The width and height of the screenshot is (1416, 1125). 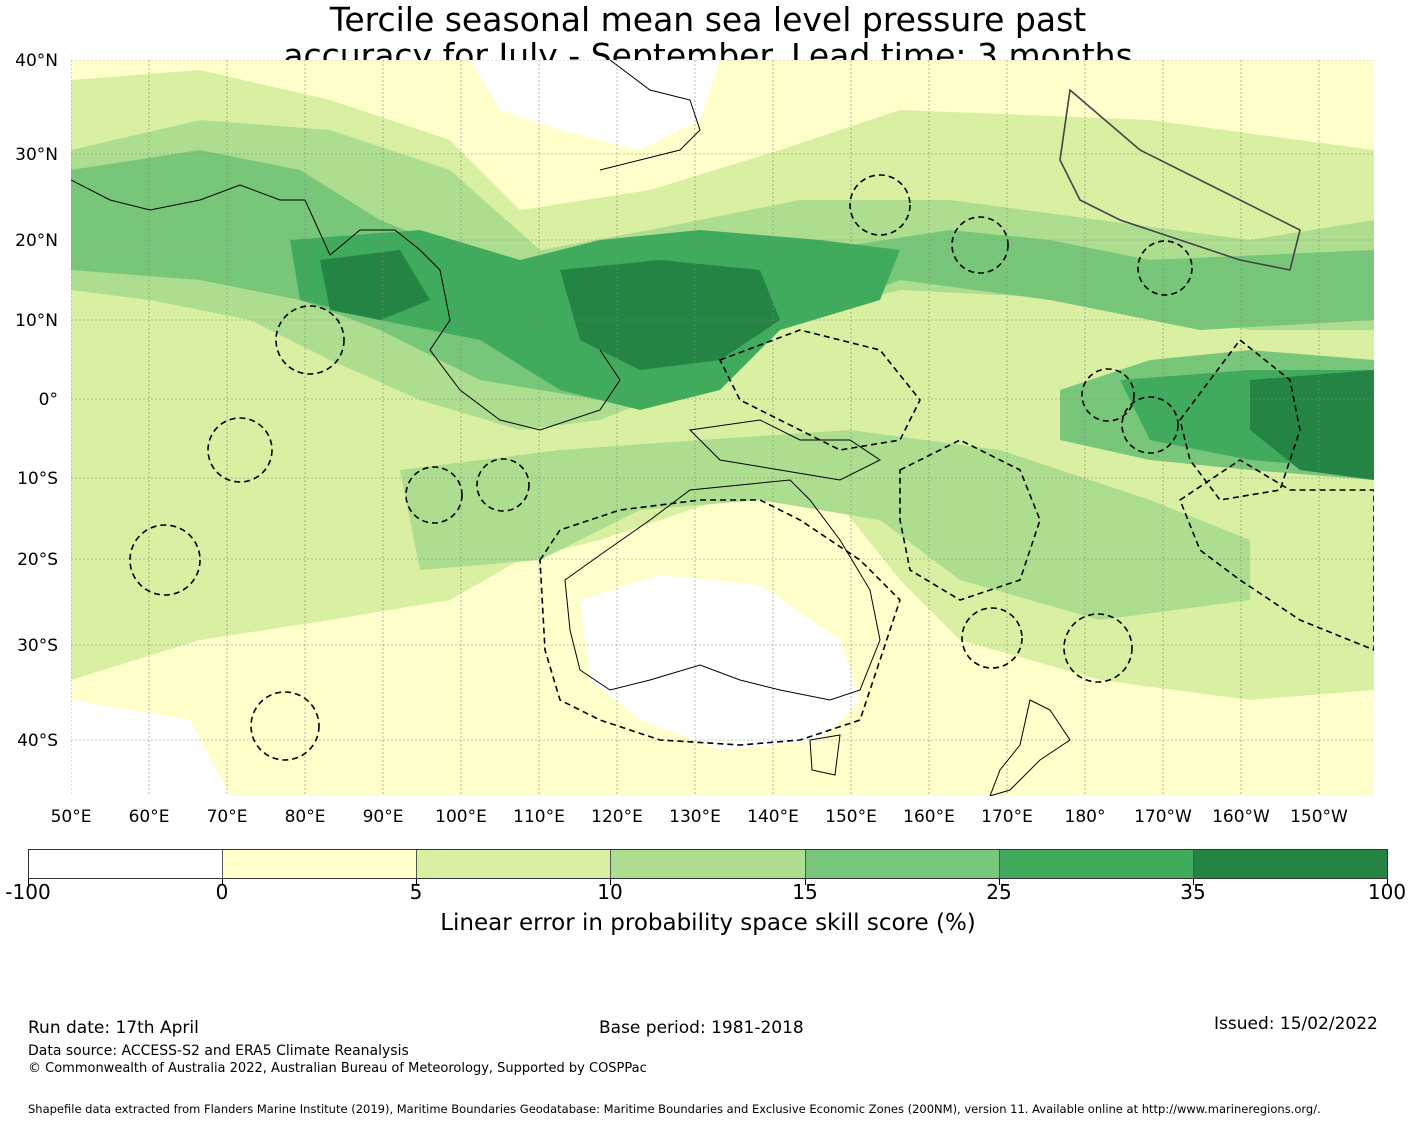 I want to click on eez-solomon-vanuatu, so click(x=970, y=520).